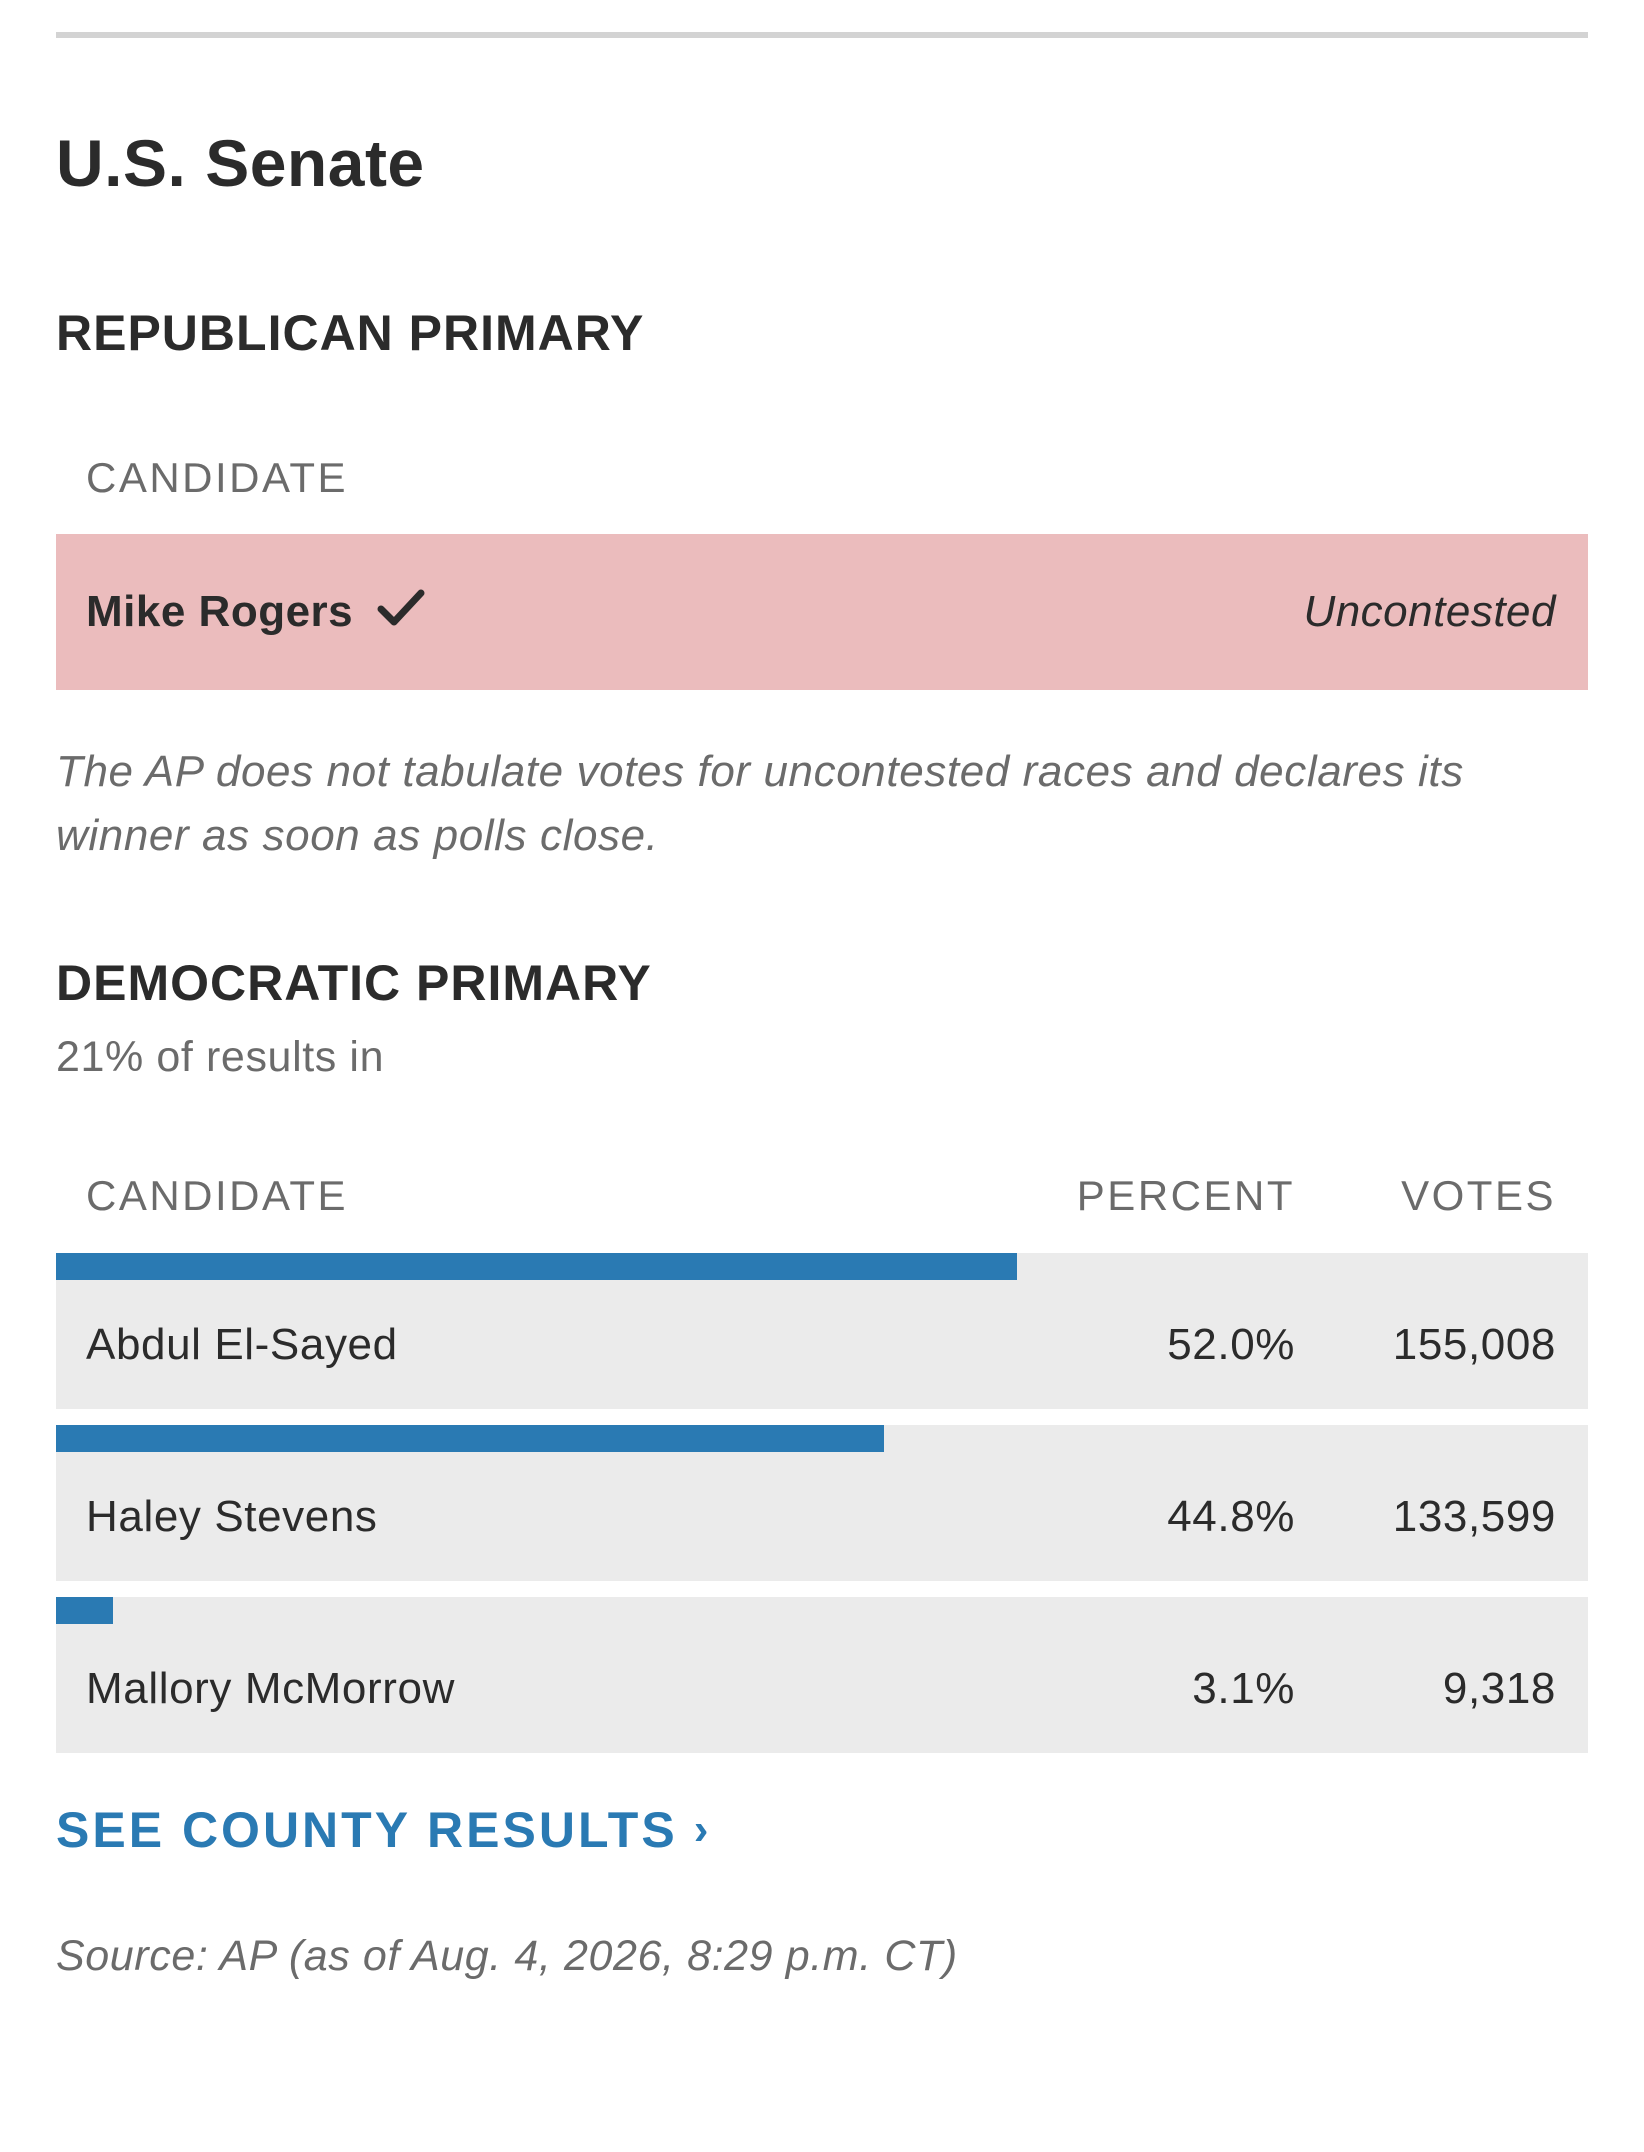 The image size is (1644, 2152). I want to click on candidate-percent: 52.0%, so click(1231, 1344).